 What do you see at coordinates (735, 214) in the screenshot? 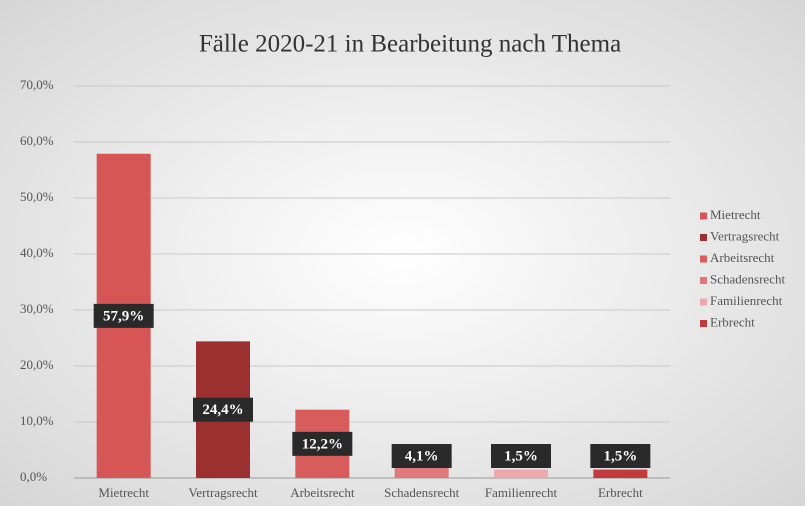
I see `legend-label: Mietrecht` at bounding box center [735, 214].